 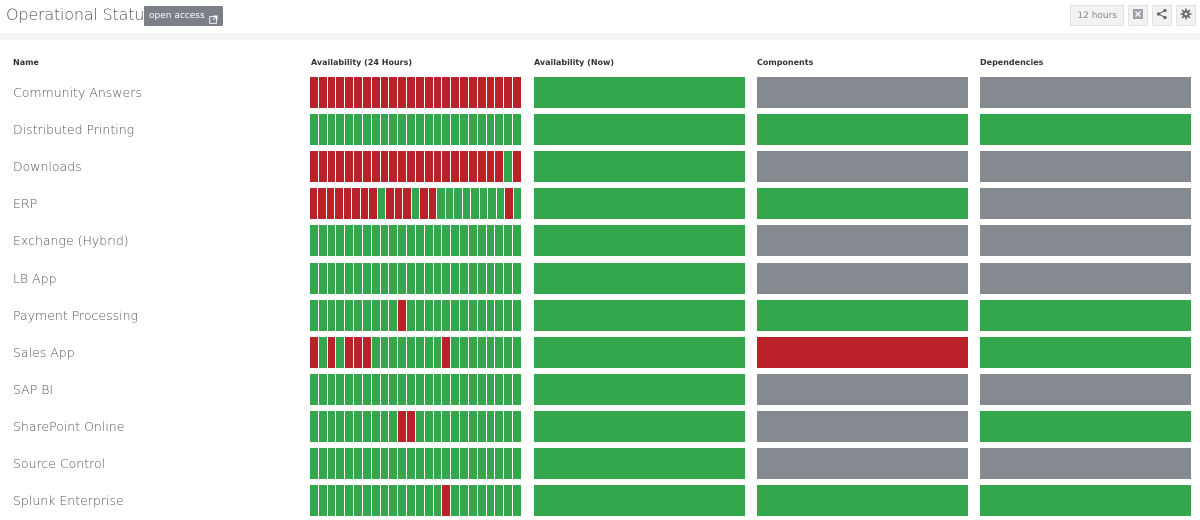 I want to click on service-name: Sales App, so click(x=44, y=352).